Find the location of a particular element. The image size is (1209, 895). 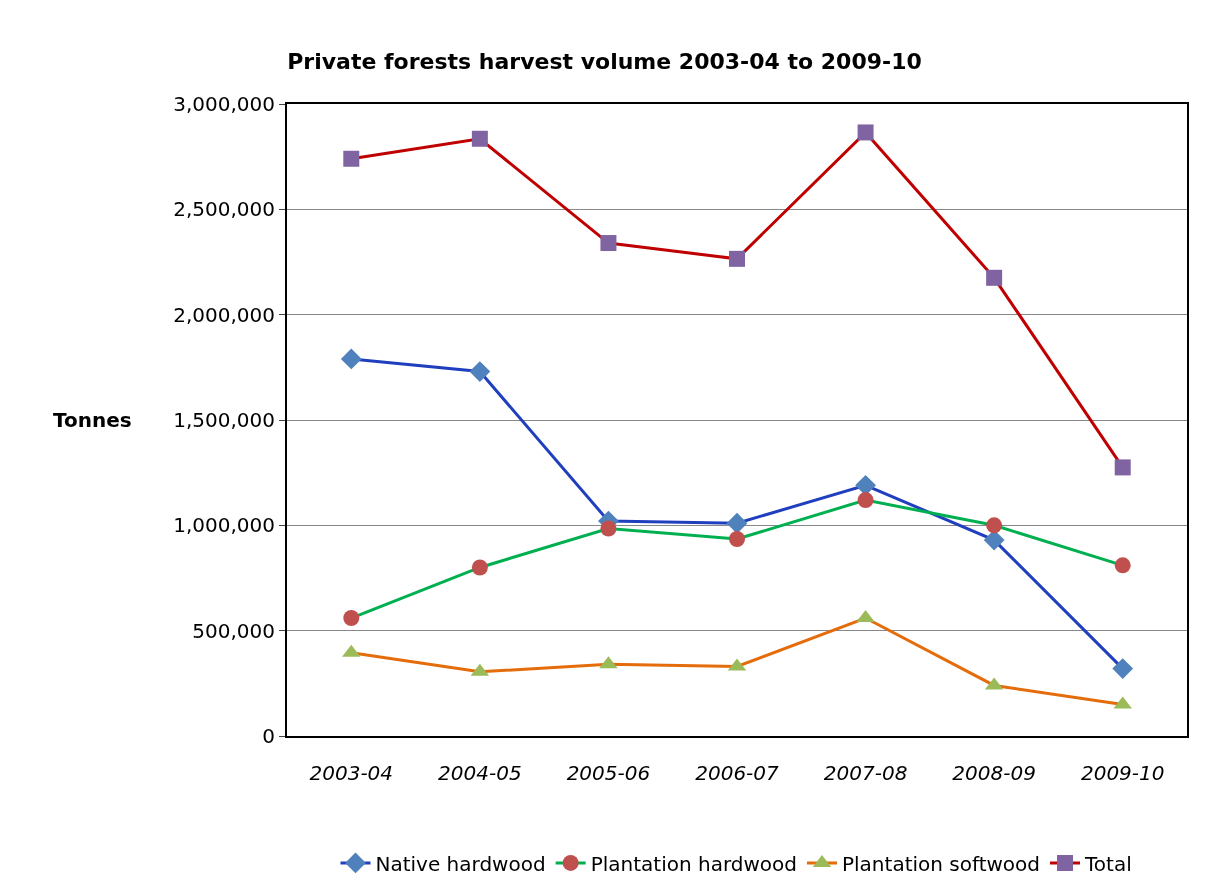

chart-title: Private forests harvest volume 2003-04 to 2009-10 is located at coordinates (604, 62).